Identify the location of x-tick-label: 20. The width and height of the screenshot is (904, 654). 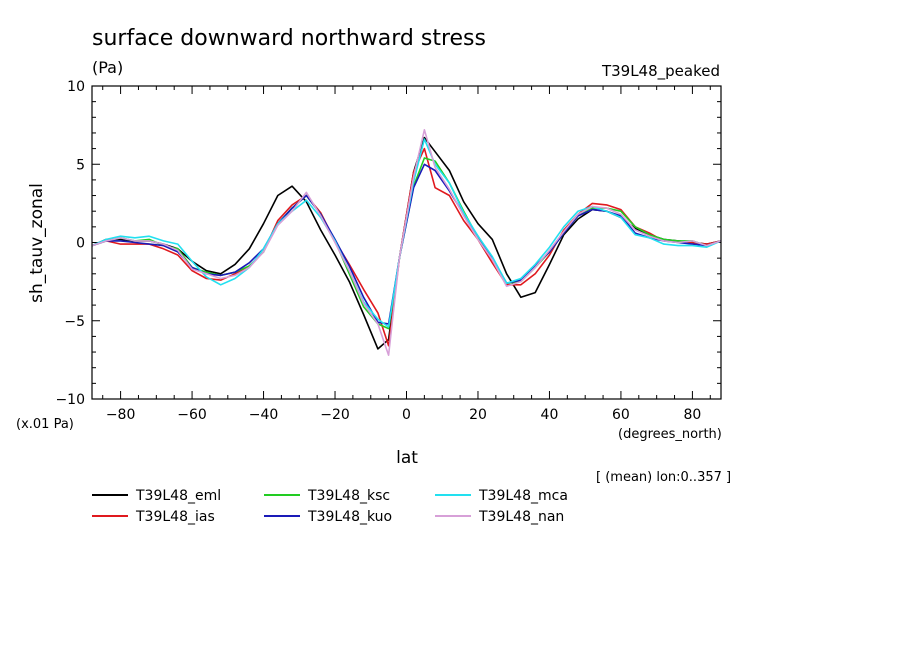
(478, 415).